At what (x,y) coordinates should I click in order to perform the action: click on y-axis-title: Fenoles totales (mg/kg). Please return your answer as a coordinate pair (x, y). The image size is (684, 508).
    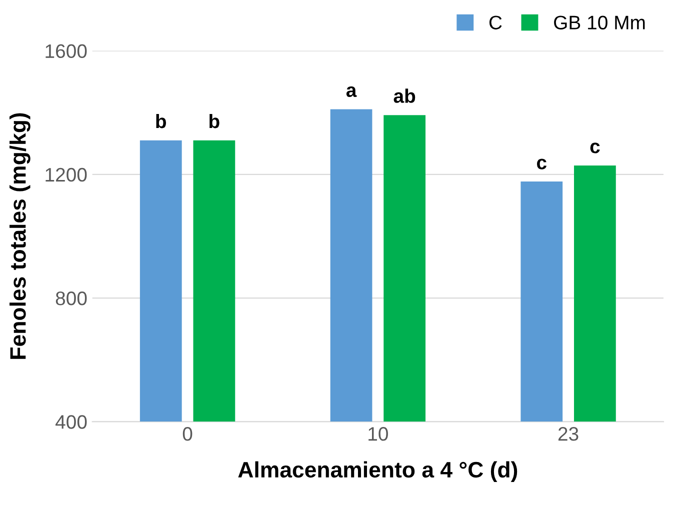
    Looking at the image, I should click on (20, 236).